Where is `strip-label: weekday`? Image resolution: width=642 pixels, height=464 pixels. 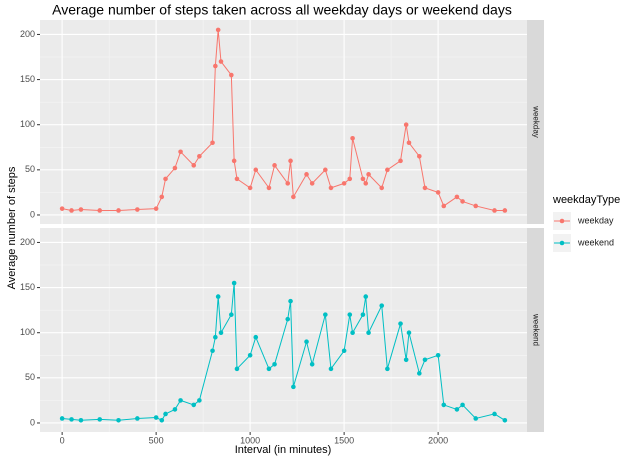 strip-label: weekday is located at coordinates (535, 121).